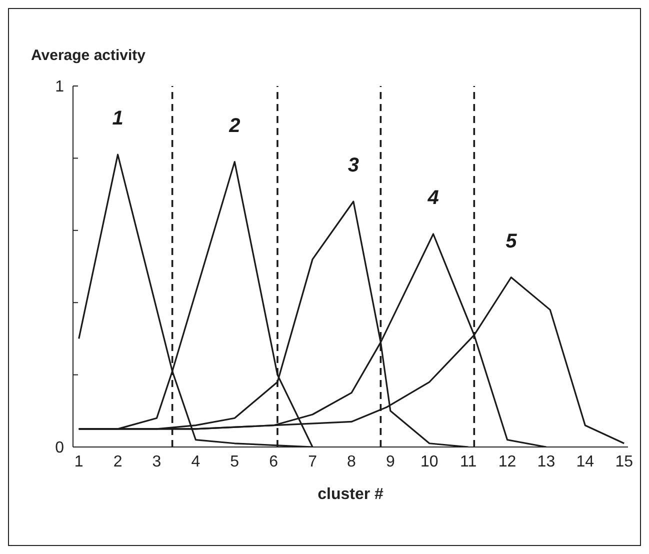  I want to click on series-label: 5, so click(512, 241).